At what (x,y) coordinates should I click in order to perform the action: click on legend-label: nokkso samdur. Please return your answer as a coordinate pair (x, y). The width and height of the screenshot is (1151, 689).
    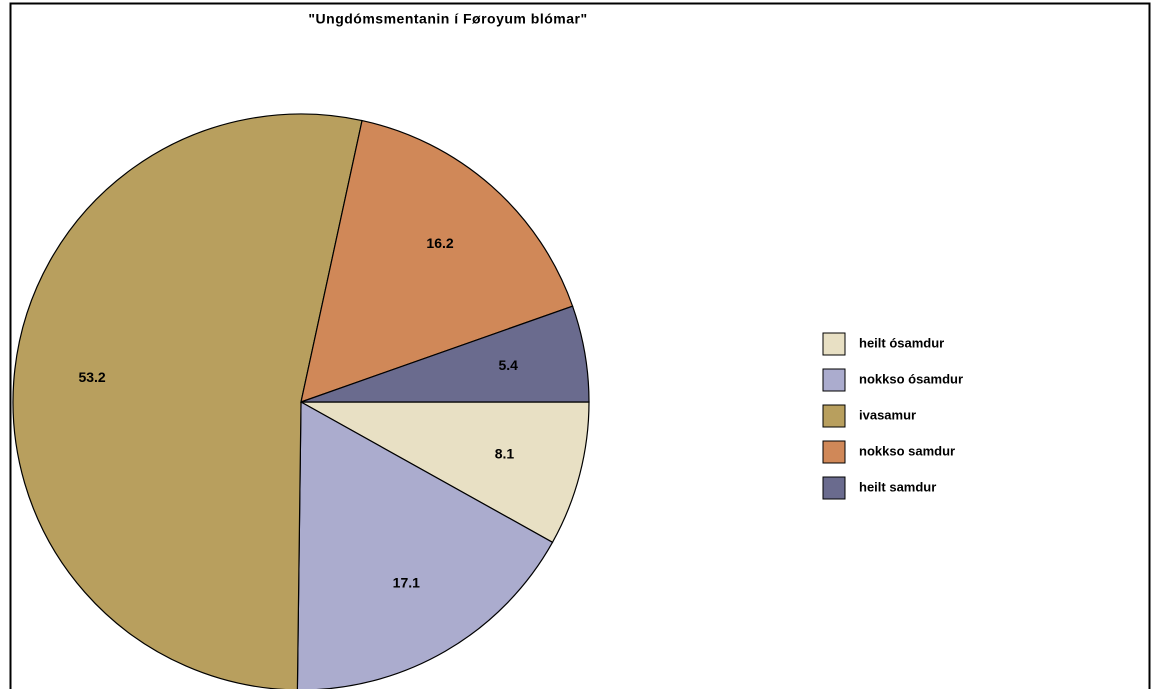
    Looking at the image, I should click on (907, 450).